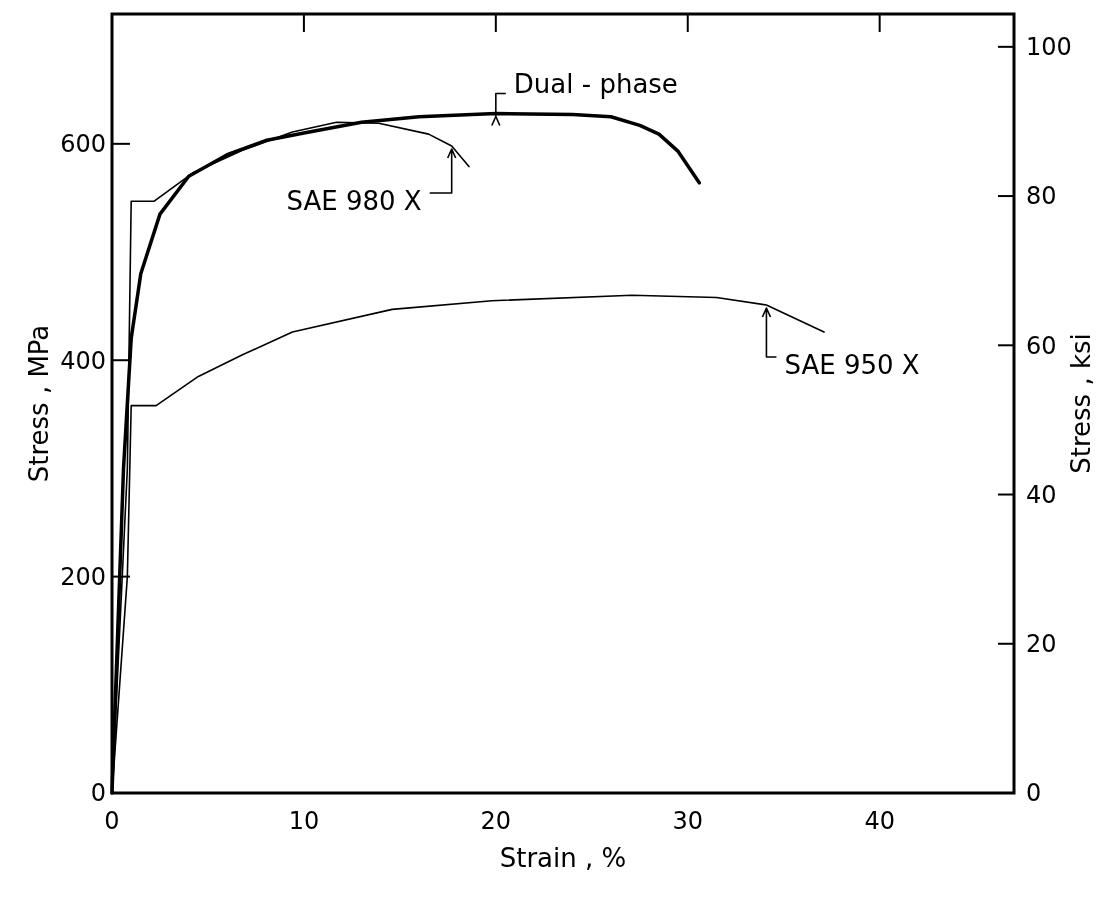 The height and width of the screenshot is (903, 1112). I want to click on y2-tick-label: 80, so click(1041, 196).